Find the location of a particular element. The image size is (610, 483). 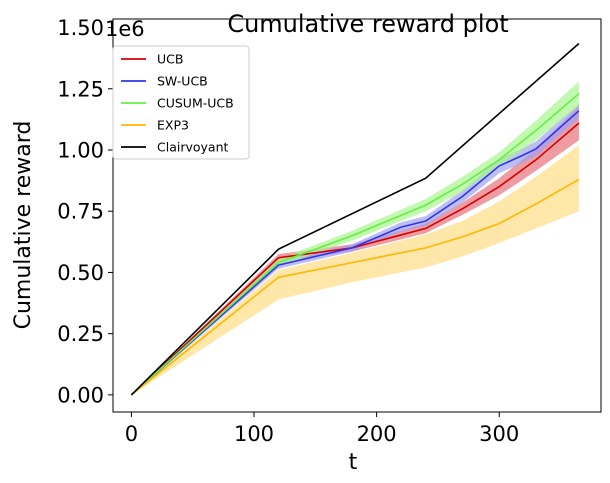

exp3-legend-label: EXP3 is located at coordinates (173, 125).